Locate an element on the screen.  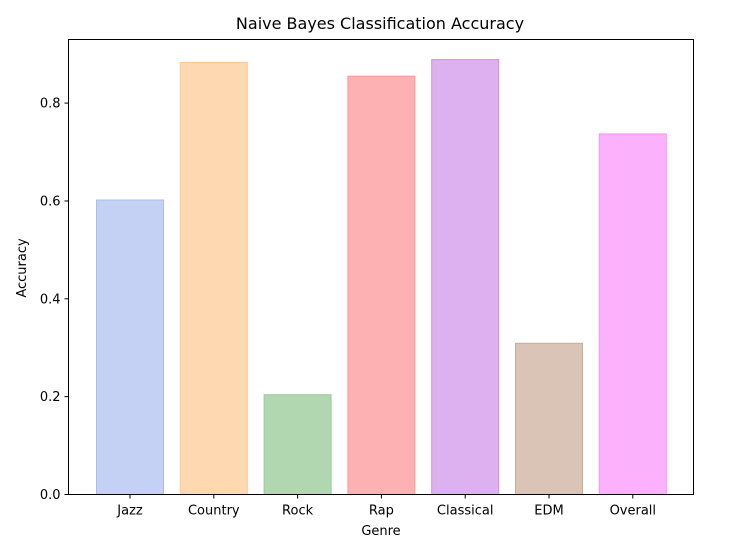
bar-rock is located at coordinates (297, 445).